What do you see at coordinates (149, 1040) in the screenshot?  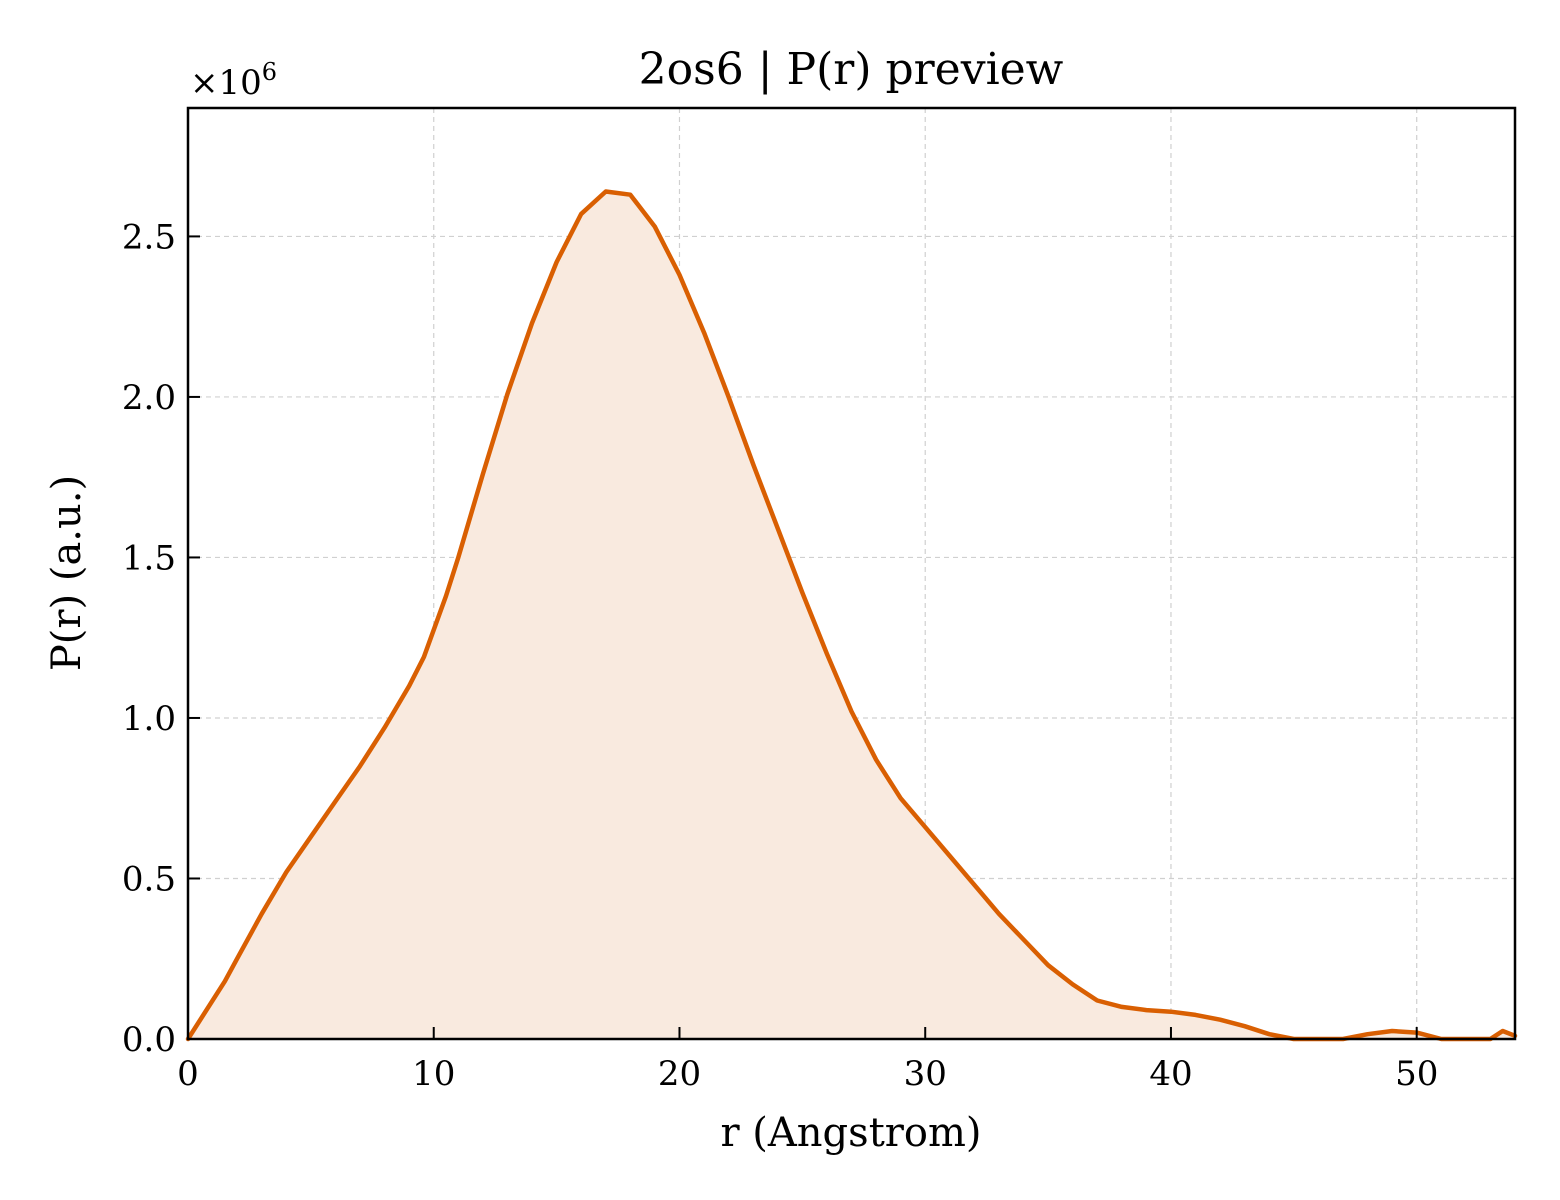 I see `y-tick-label: 0.0` at bounding box center [149, 1040].